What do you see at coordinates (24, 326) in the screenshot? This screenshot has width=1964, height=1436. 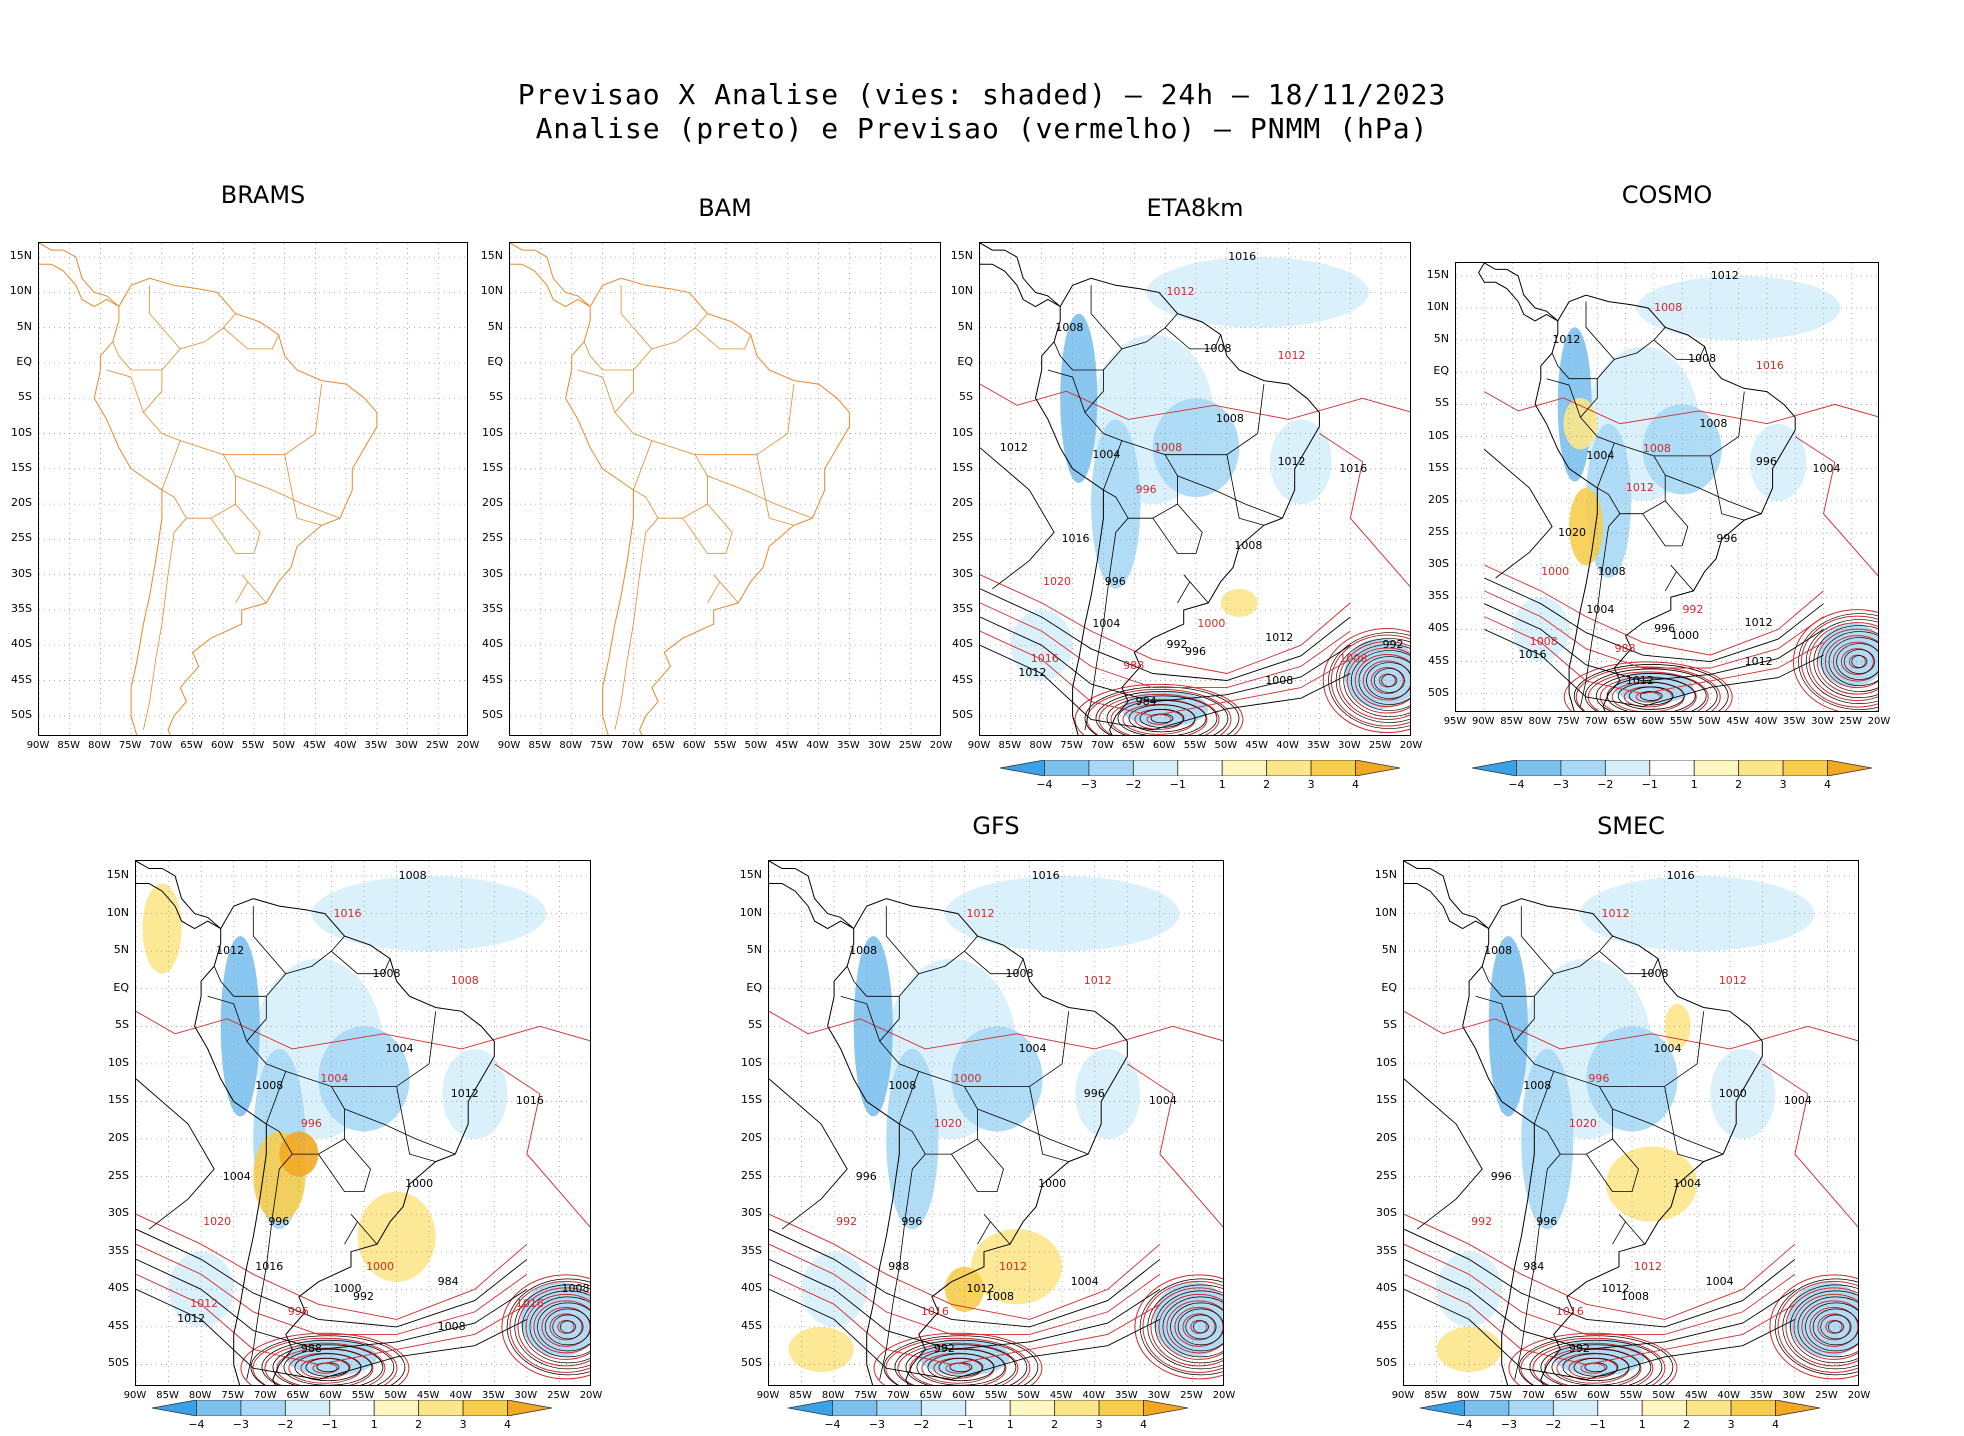 I see `latitude-label: 5N` at bounding box center [24, 326].